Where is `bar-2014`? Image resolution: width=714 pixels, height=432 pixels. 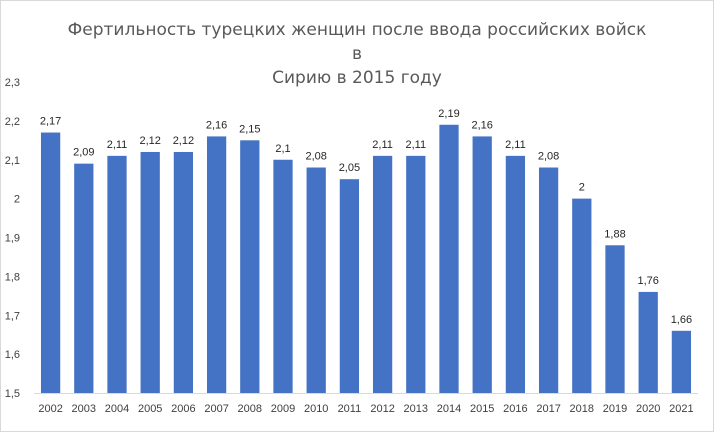 bar-2014 is located at coordinates (449, 258).